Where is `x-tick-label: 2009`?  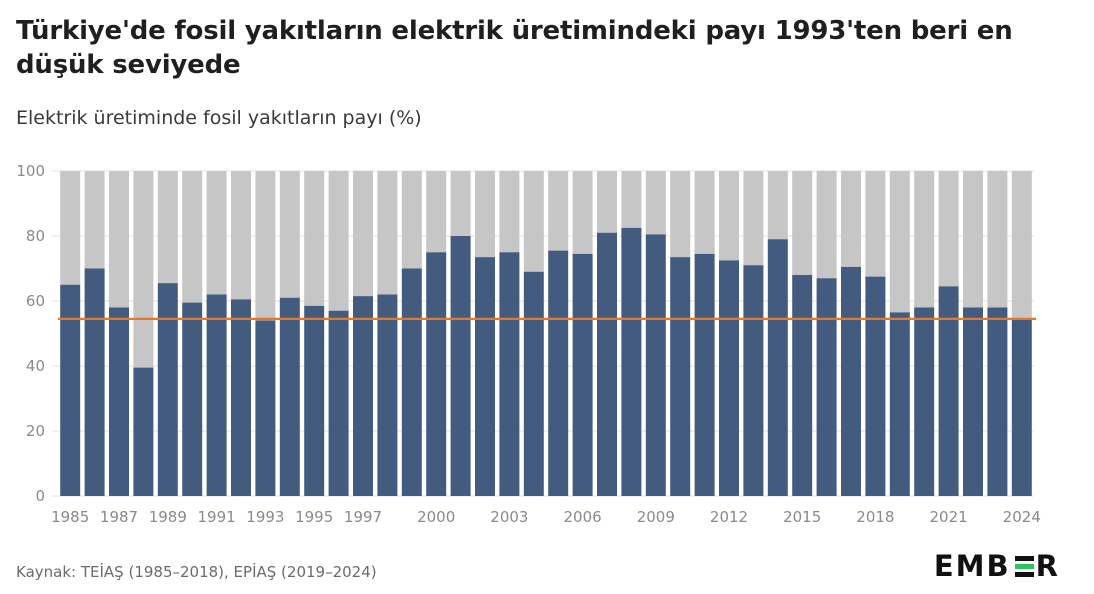
x-tick-label: 2009 is located at coordinates (656, 517).